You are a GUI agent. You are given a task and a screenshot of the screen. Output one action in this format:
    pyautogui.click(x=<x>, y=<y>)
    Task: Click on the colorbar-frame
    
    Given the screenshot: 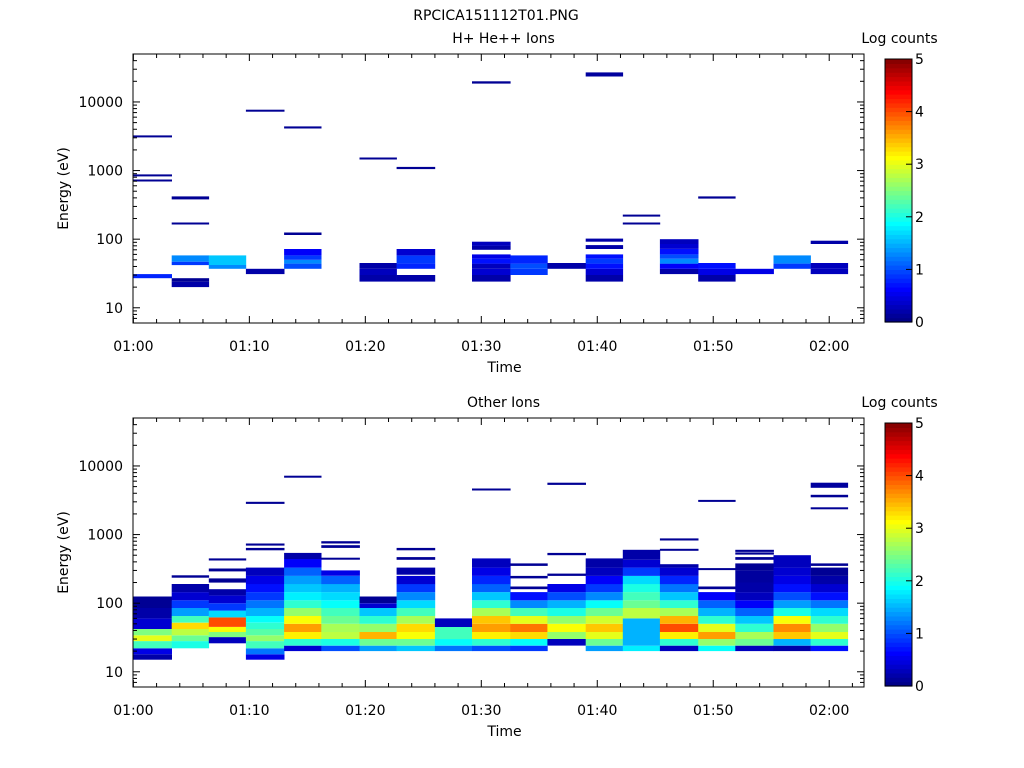 What is the action you would take?
    pyautogui.click(x=898, y=554)
    